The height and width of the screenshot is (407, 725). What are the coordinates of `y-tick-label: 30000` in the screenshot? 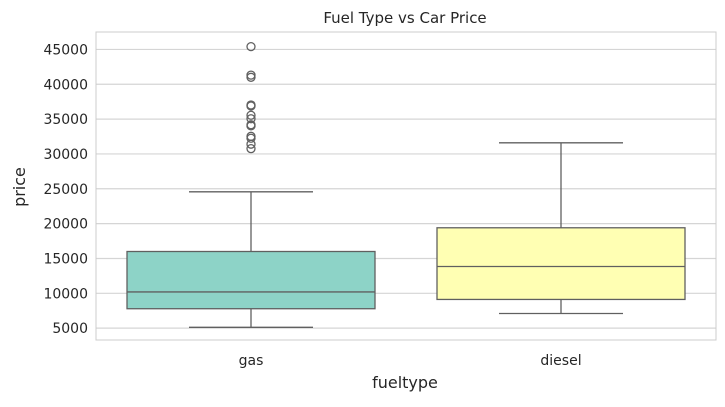 It's located at (65, 155).